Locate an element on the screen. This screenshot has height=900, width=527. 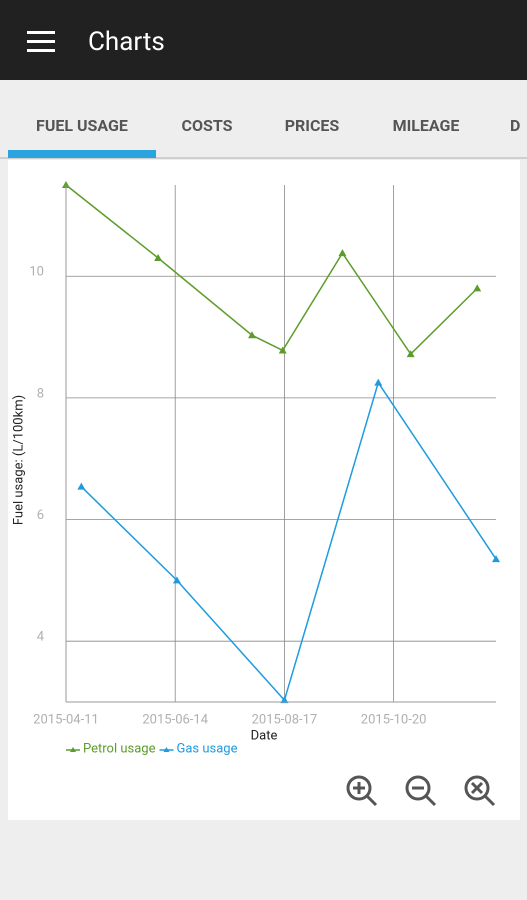
x-tick-label: 2015-06-14 is located at coordinates (175, 719).